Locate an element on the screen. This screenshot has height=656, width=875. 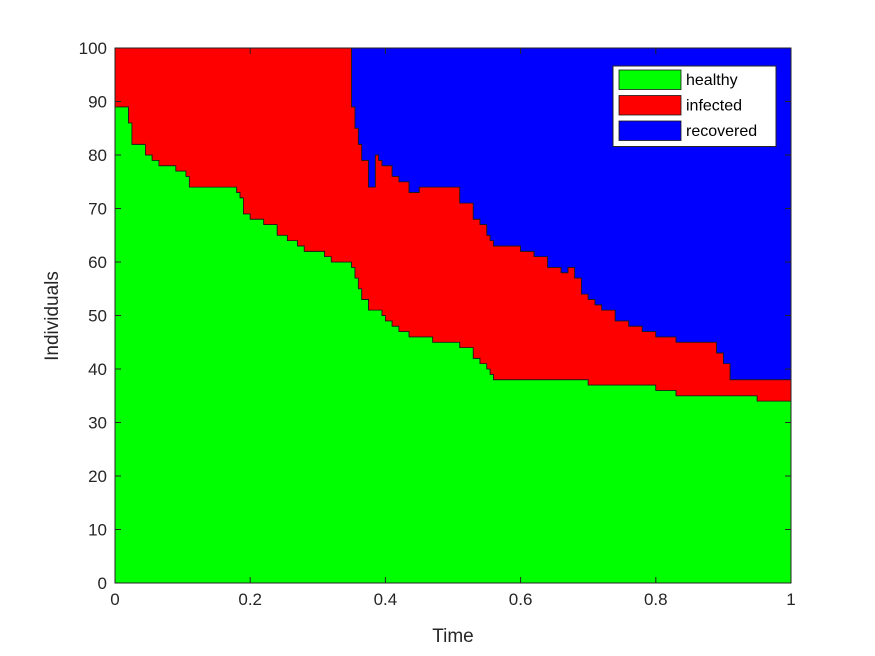
y-tick-label: 80 is located at coordinates (97, 155).